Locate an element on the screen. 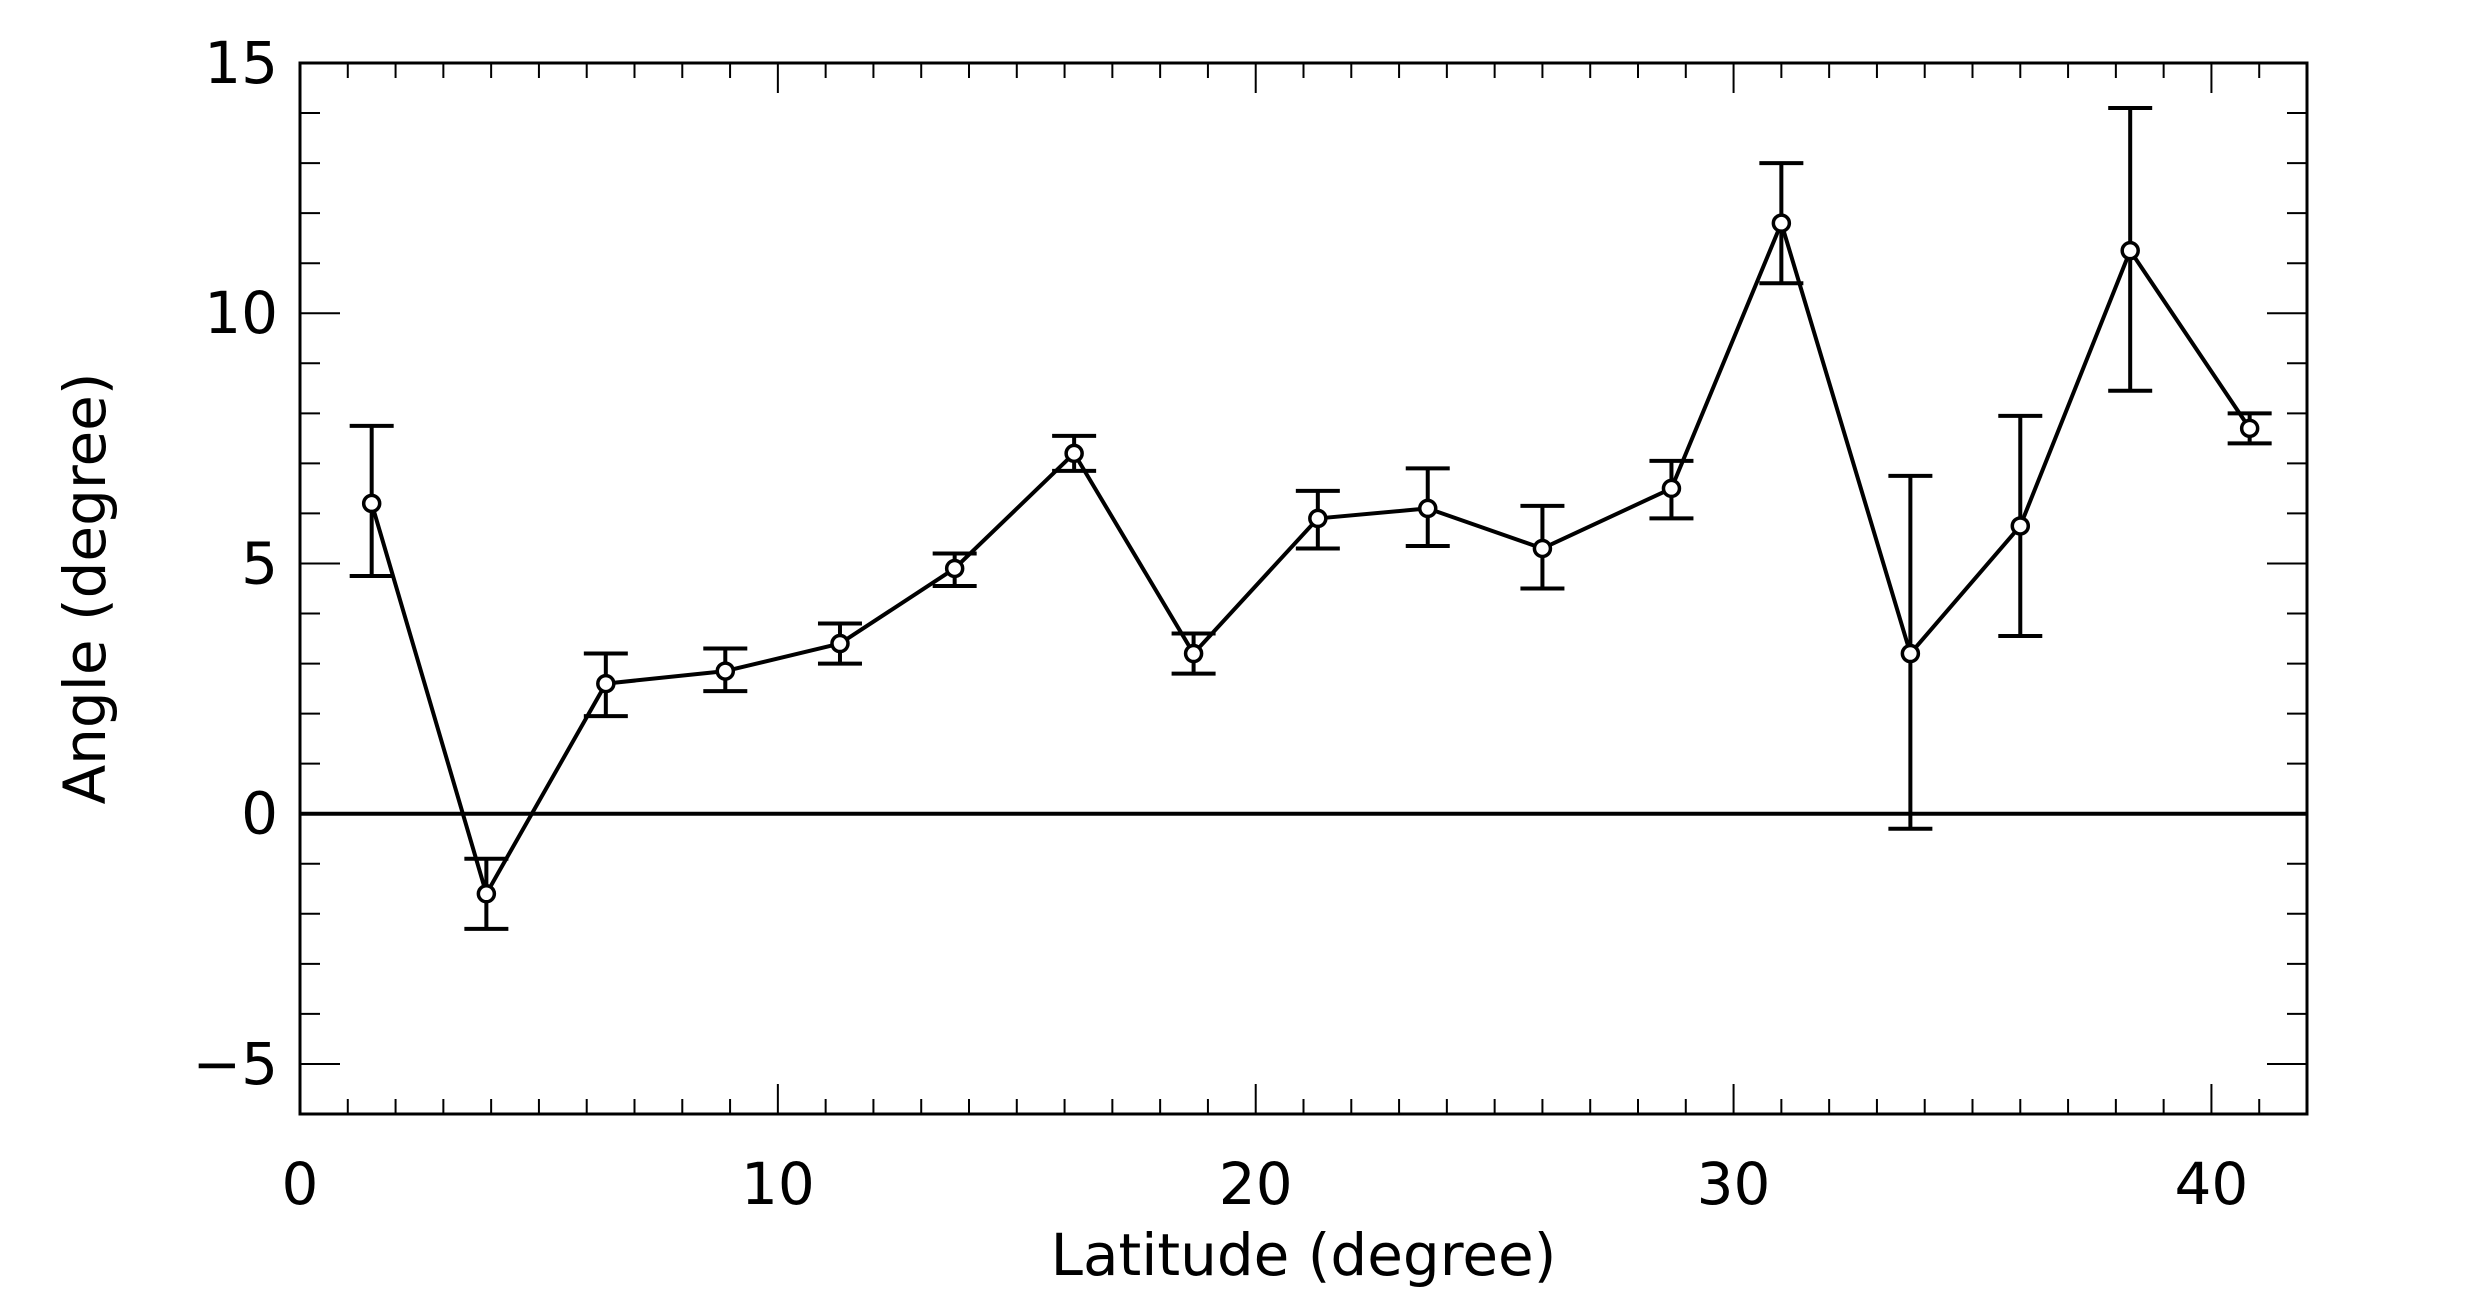 This screenshot has height=1301, width=2479. x-tick-label: 20 is located at coordinates (1256, 1184).